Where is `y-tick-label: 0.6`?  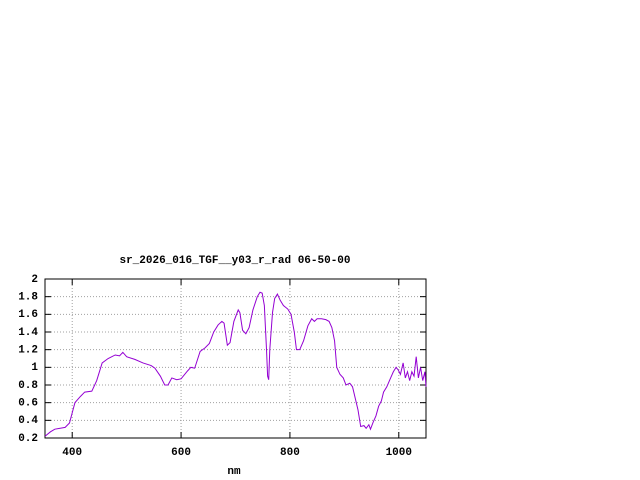
y-tick-label: 0.6 is located at coordinates (28, 404).